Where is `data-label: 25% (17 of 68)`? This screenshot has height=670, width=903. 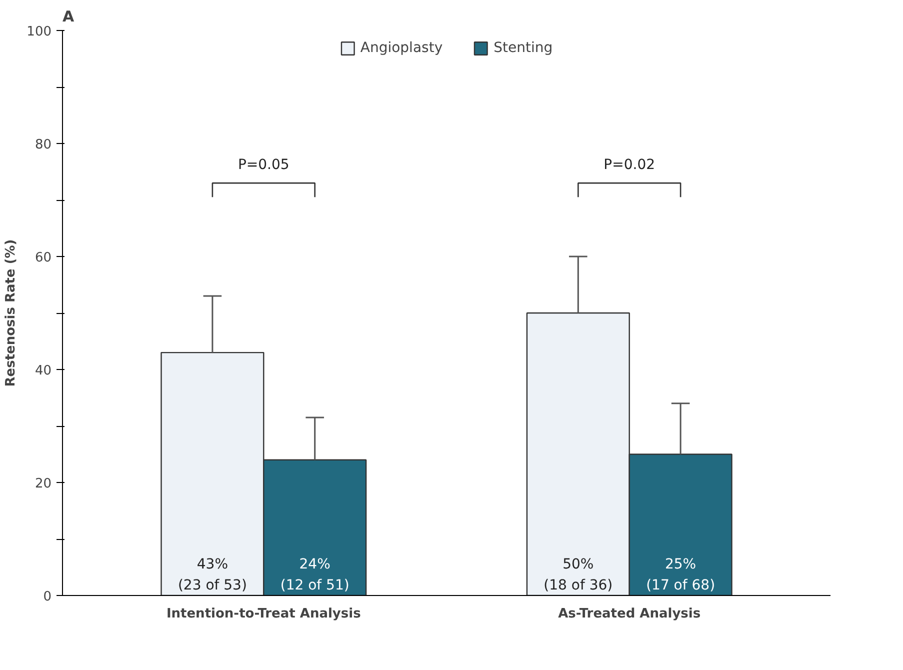 data-label: 25% (17 of 68) is located at coordinates (681, 575).